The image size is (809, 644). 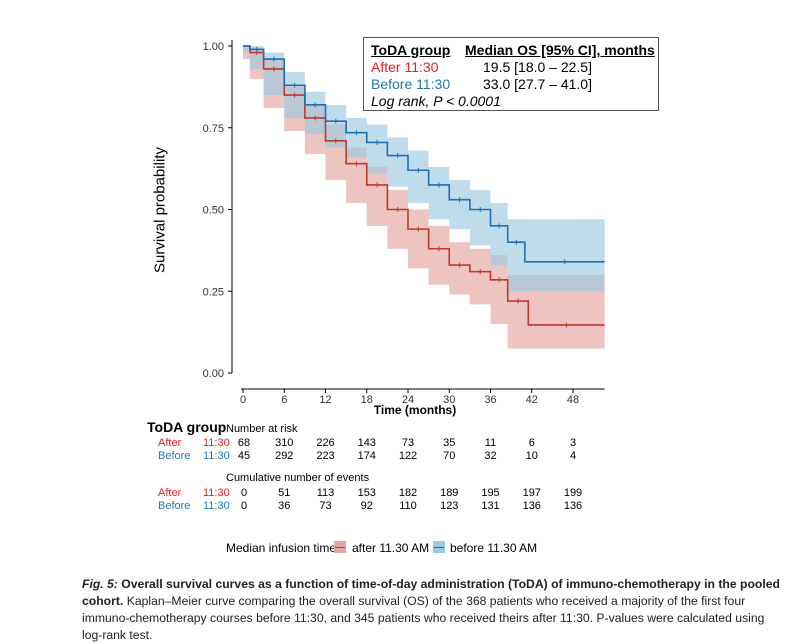 What do you see at coordinates (449, 506) in the screenshot?
I see `events-before-value: 123` at bounding box center [449, 506].